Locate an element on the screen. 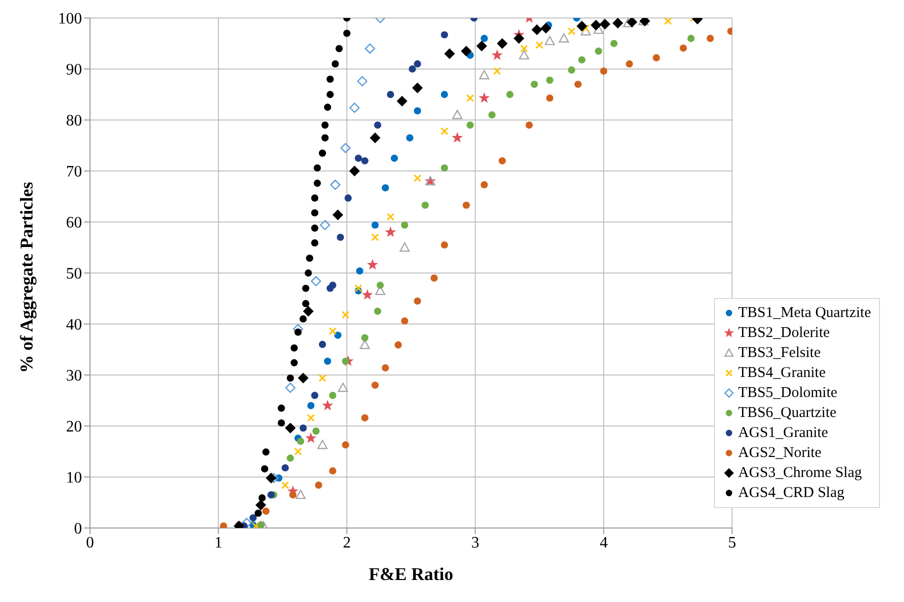 Image resolution: width=904 pixels, height=602 pixels. legend-label: TBS6_Quartzite is located at coordinates (787, 413).